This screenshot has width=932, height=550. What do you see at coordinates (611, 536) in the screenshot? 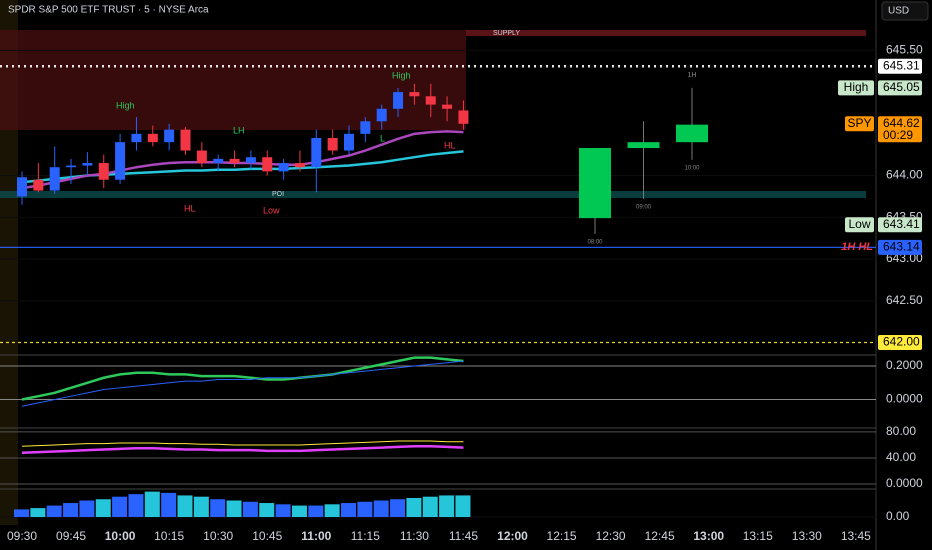
I see `x-tick-label: 12:30` at bounding box center [611, 536].